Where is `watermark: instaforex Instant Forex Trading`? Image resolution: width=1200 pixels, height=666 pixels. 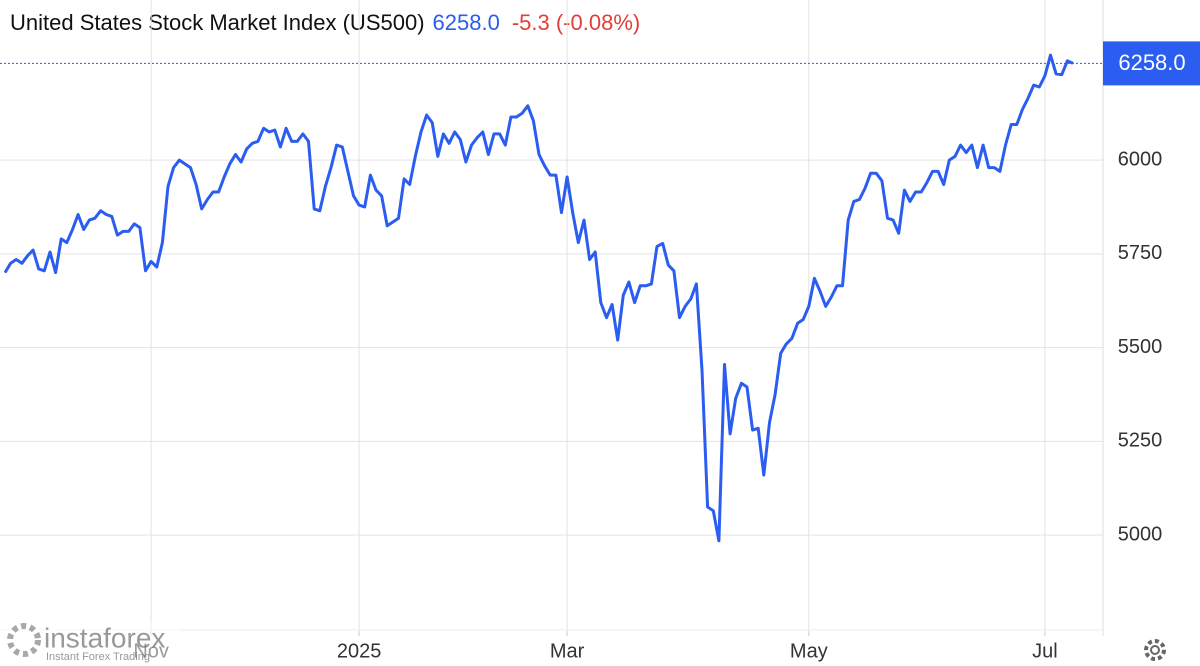
watermark: instaforex Instant Forex Trading is located at coordinates (90, 644).